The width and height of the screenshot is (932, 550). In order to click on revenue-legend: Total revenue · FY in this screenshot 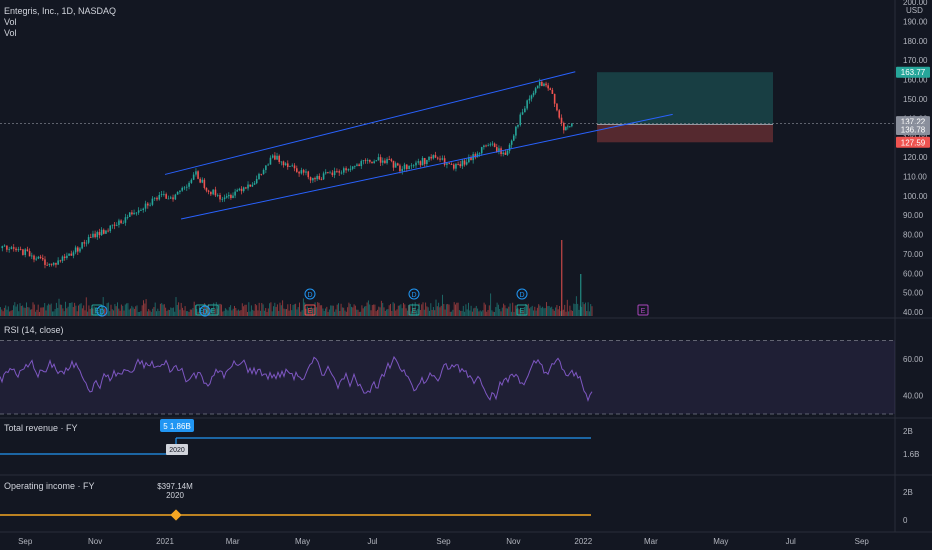, I will do `click(41, 428)`.